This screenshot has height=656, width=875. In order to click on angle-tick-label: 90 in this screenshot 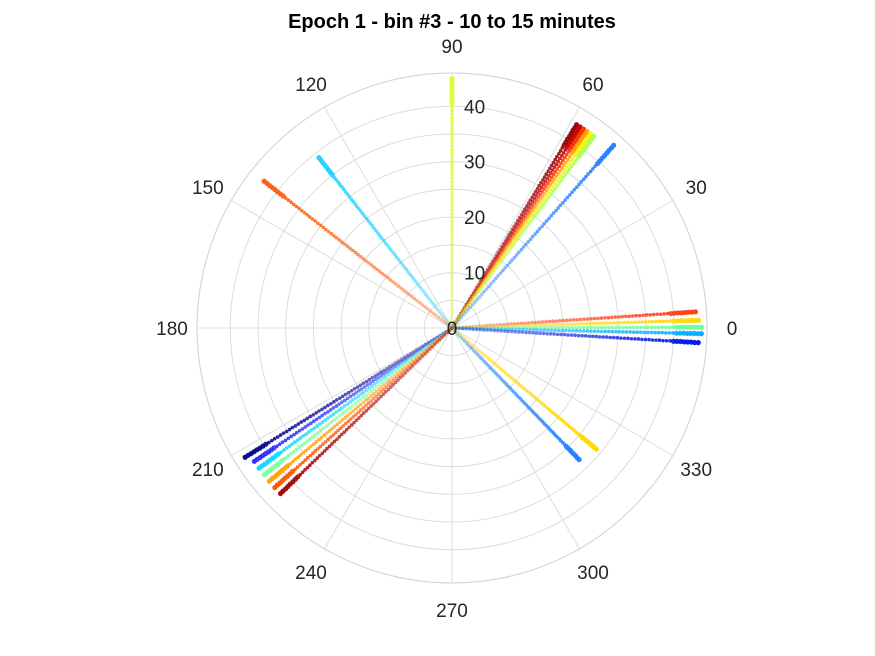, I will do `click(451, 47)`.